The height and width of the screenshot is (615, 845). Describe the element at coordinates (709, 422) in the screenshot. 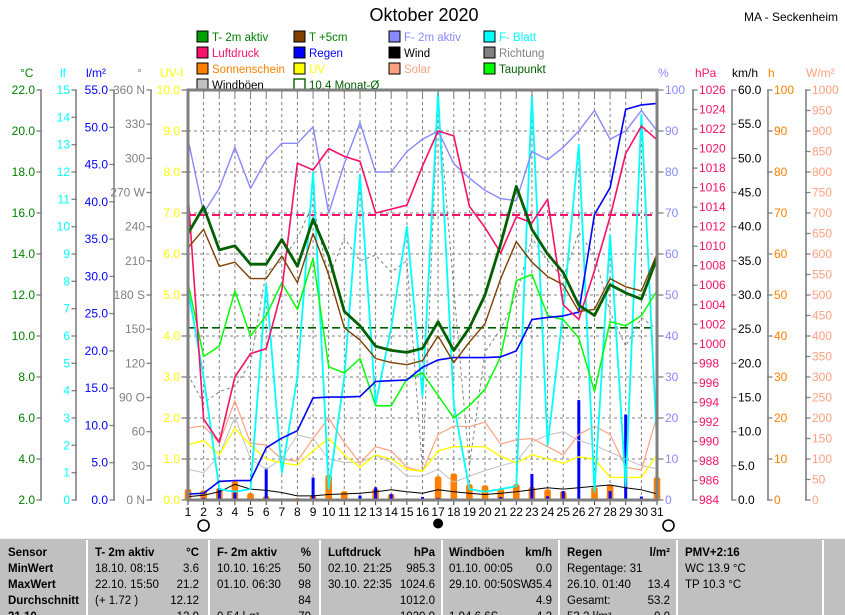

I see `svg-text: 992` at that location.